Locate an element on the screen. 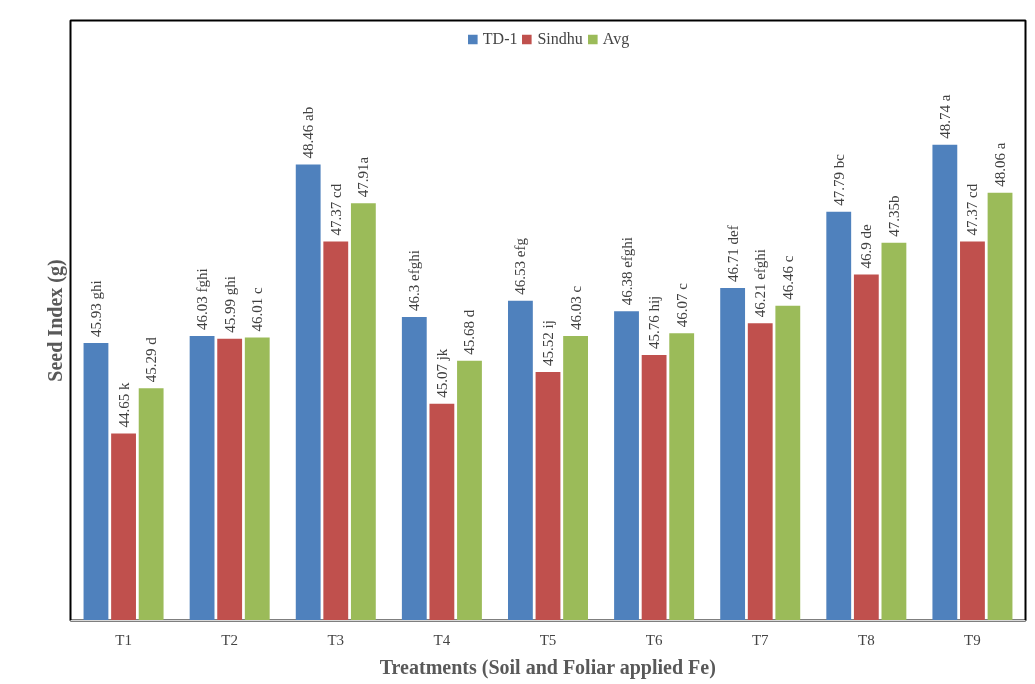 This screenshot has height=684, width=1035. data-label: 46.01 c is located at coordinates (257, 309).